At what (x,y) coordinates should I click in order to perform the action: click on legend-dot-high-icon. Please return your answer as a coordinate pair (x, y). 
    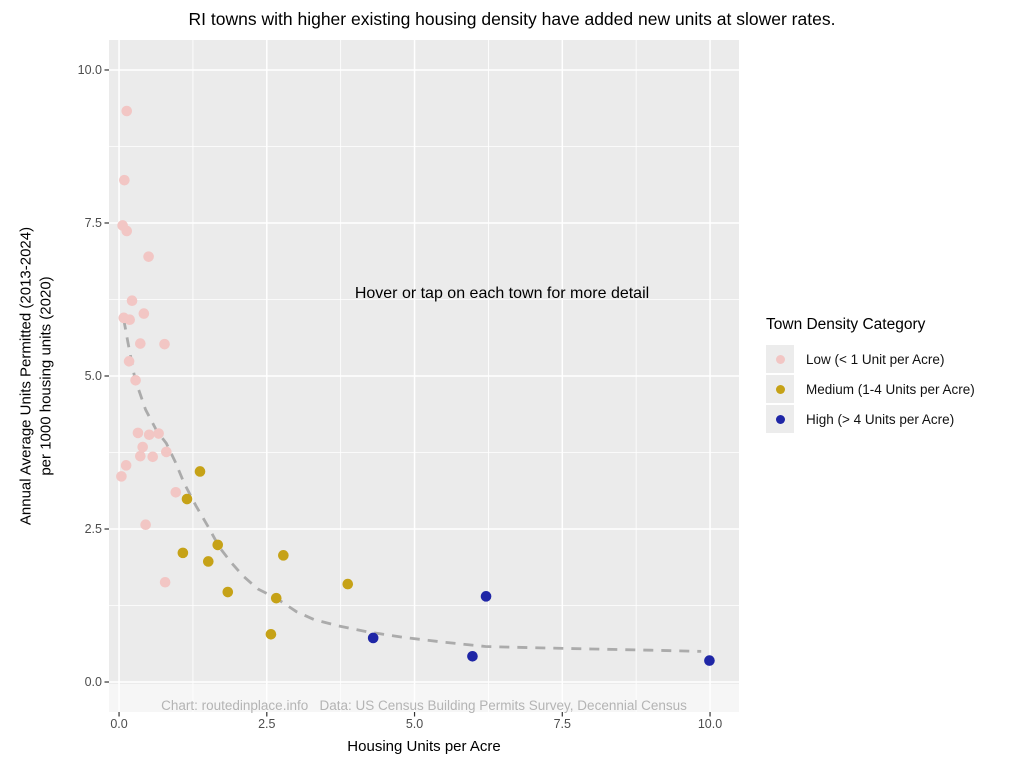
    Looking at the image, I should click on (780, 419).